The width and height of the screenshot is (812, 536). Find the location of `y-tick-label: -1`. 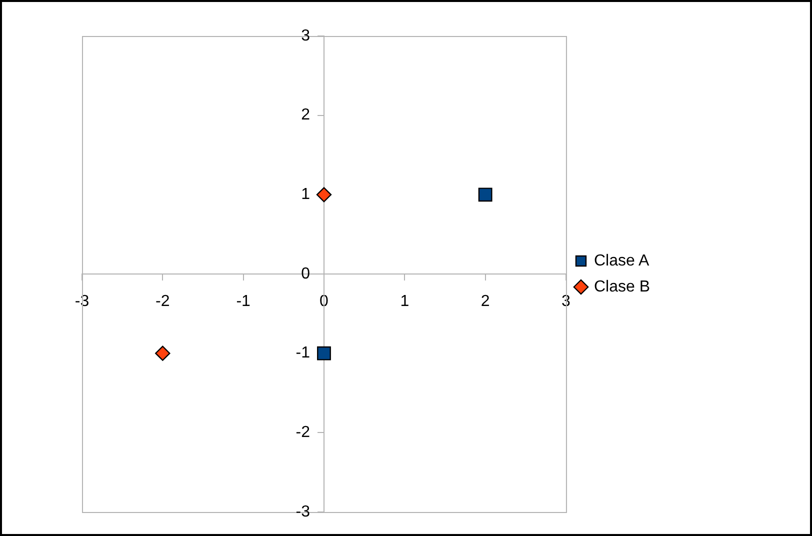

y-tick-label: -1 is located at coordinates (303, 353).